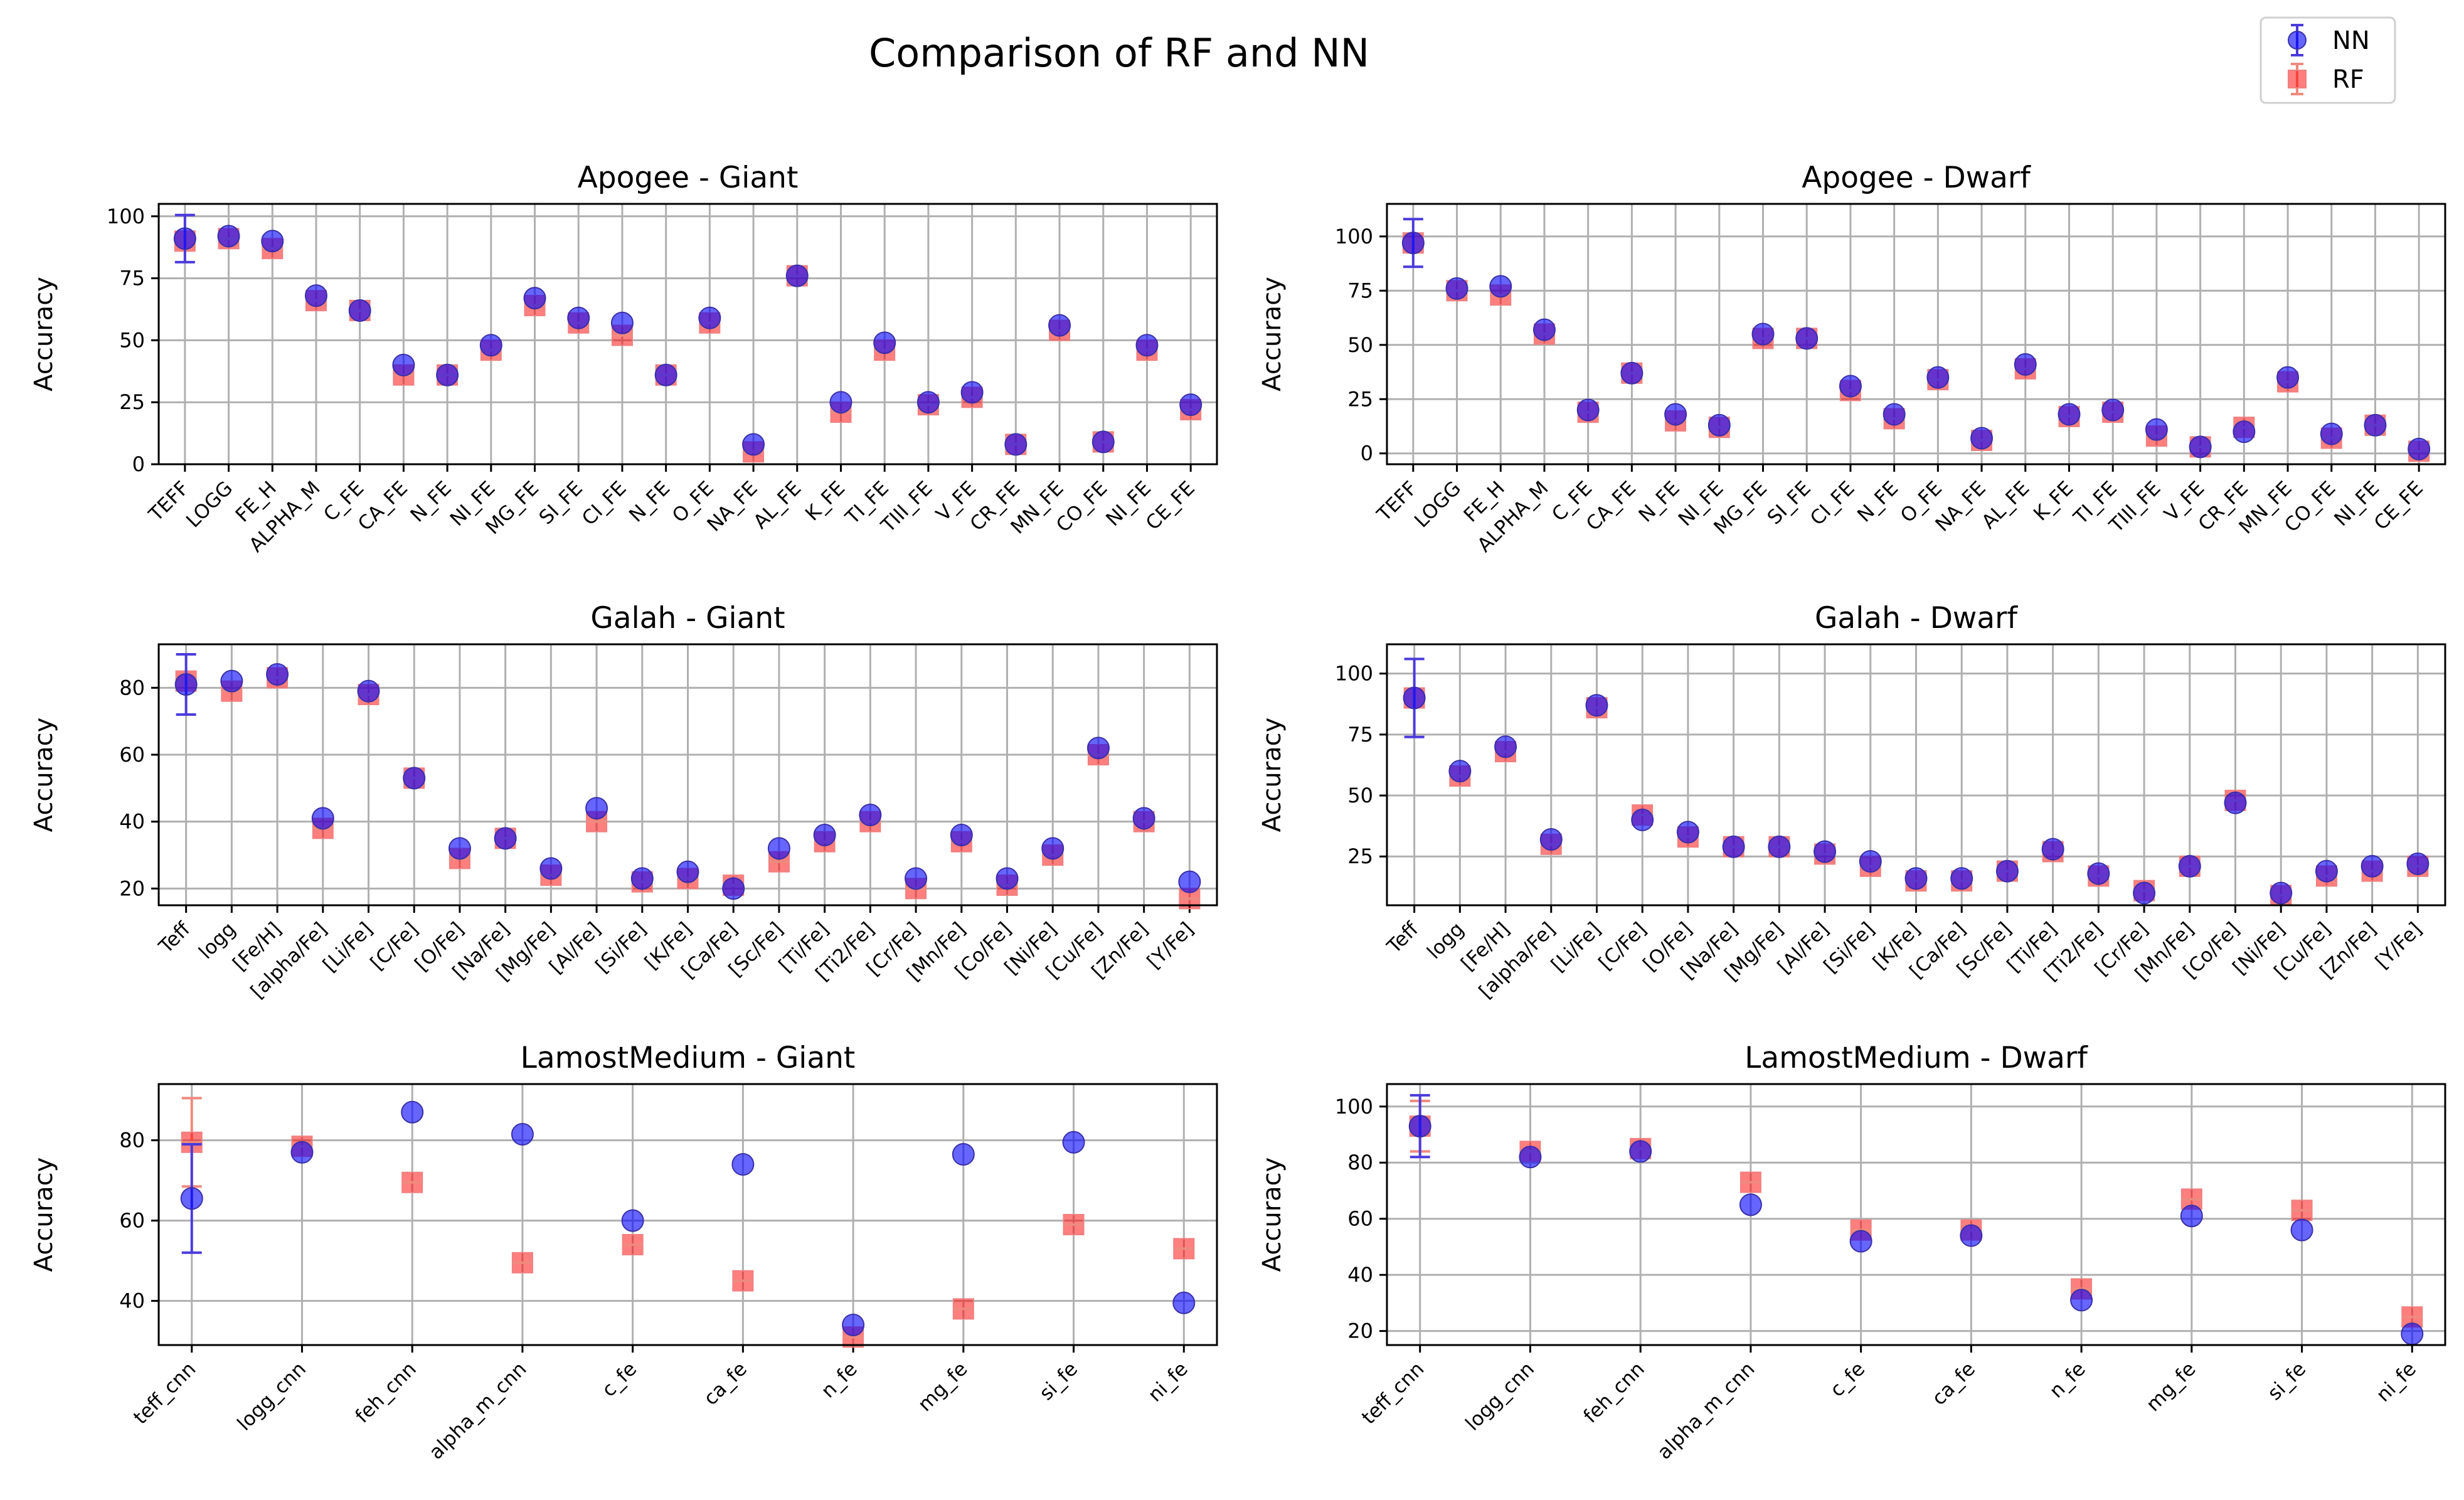 This screenshot has height=1500, width=2464. I want to click on y-tick-label: 20, so click(1360, 1331).